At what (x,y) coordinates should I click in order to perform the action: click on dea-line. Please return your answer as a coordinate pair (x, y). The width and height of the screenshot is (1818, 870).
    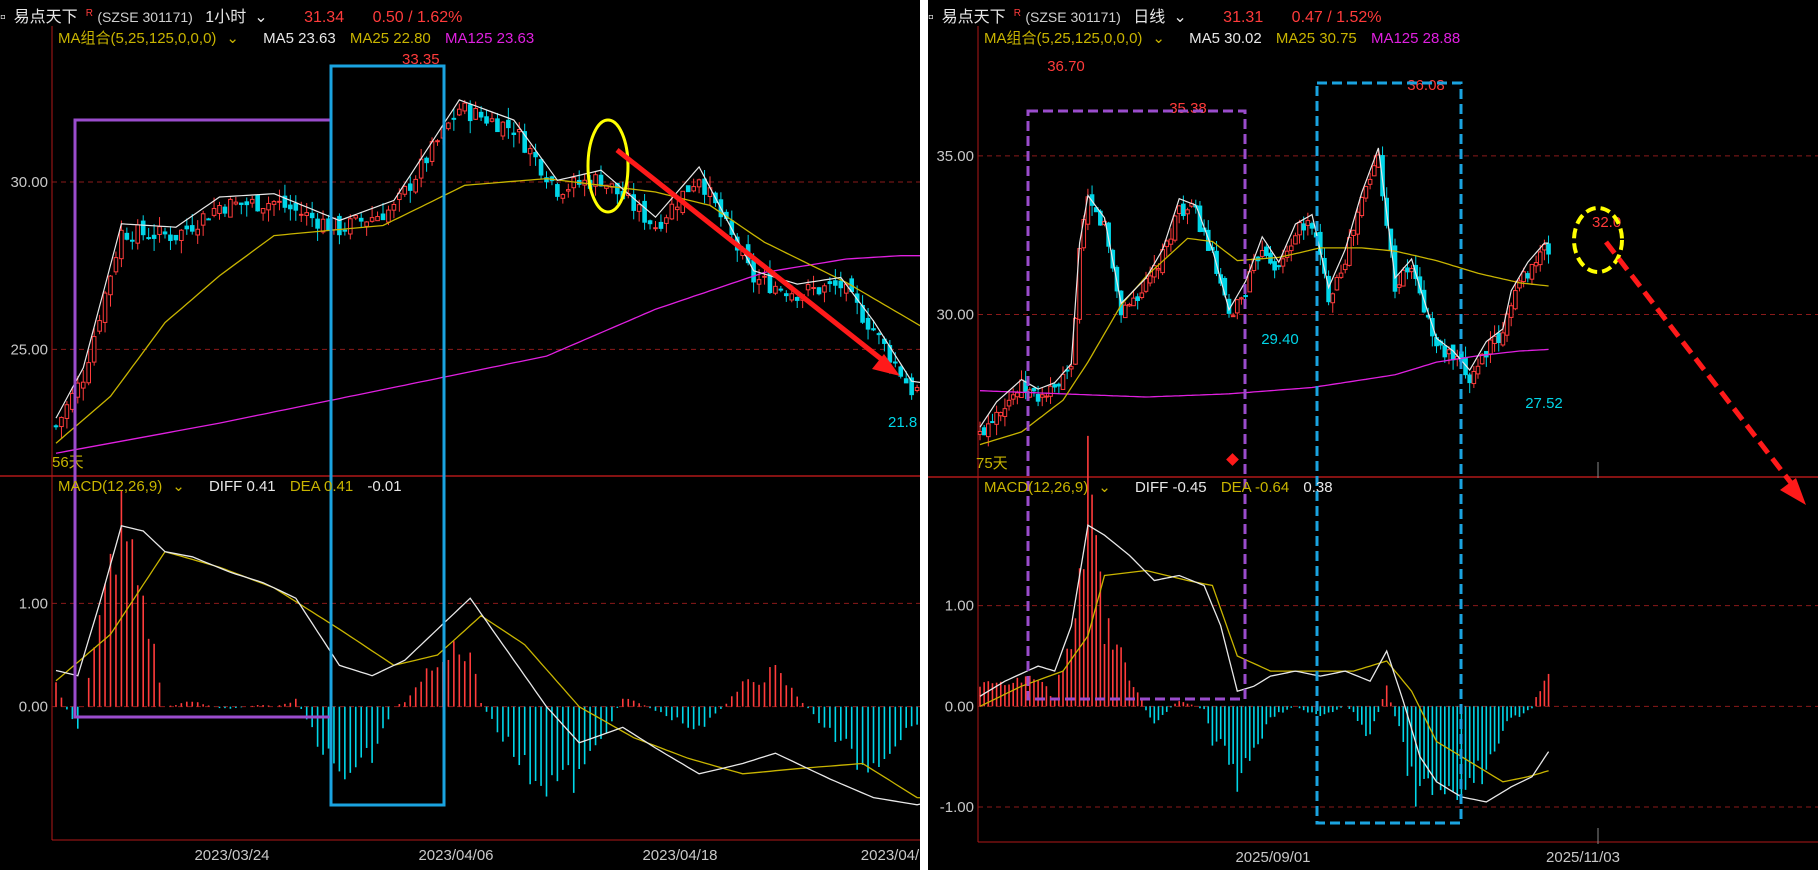
    Looking at the image, I should click on (1264, 676).